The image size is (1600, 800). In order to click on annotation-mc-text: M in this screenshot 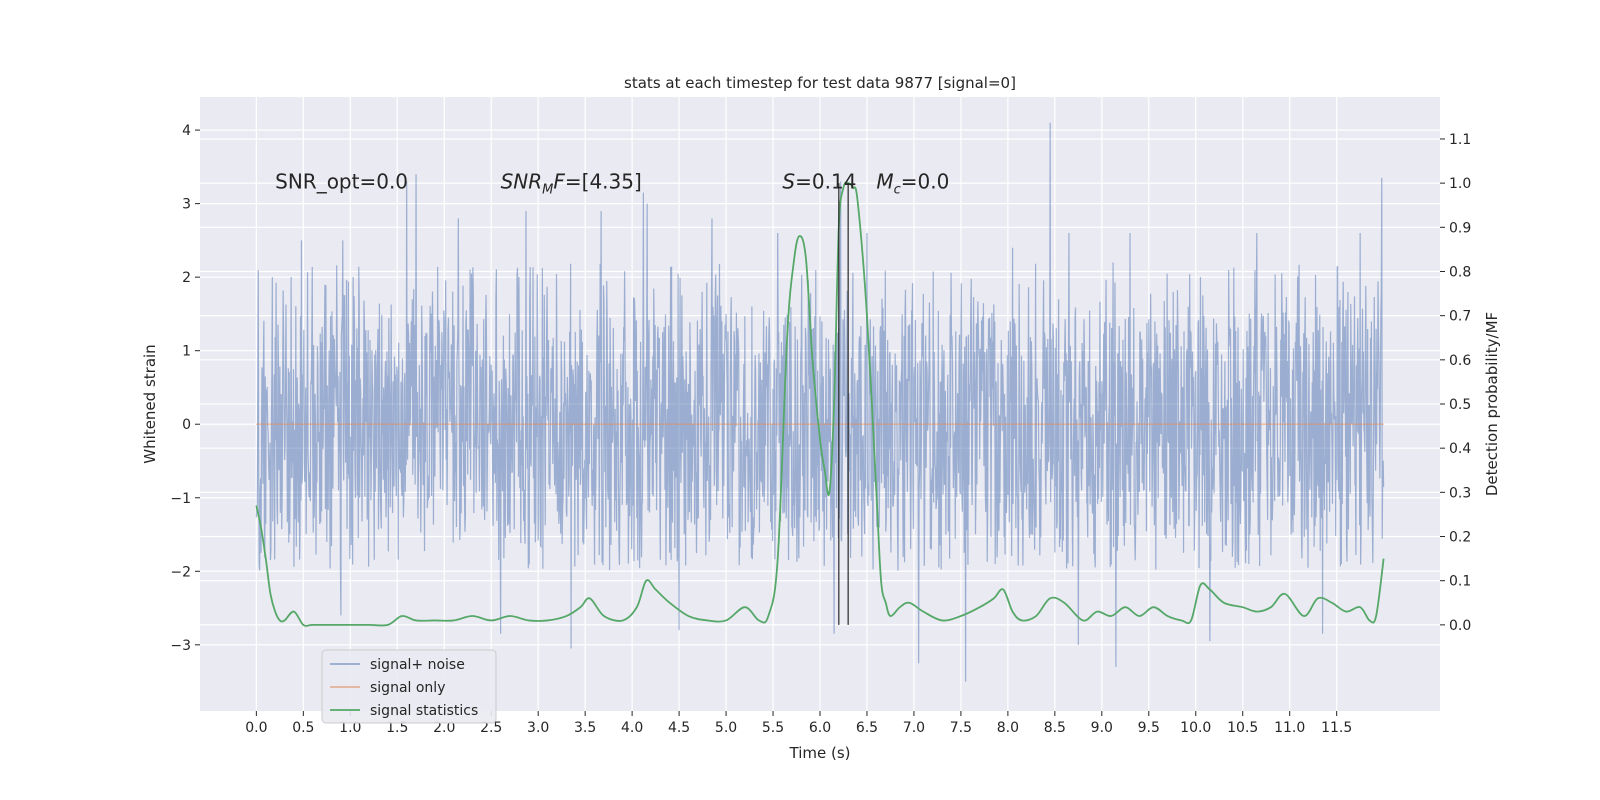, I will do `click(884, 182)`.